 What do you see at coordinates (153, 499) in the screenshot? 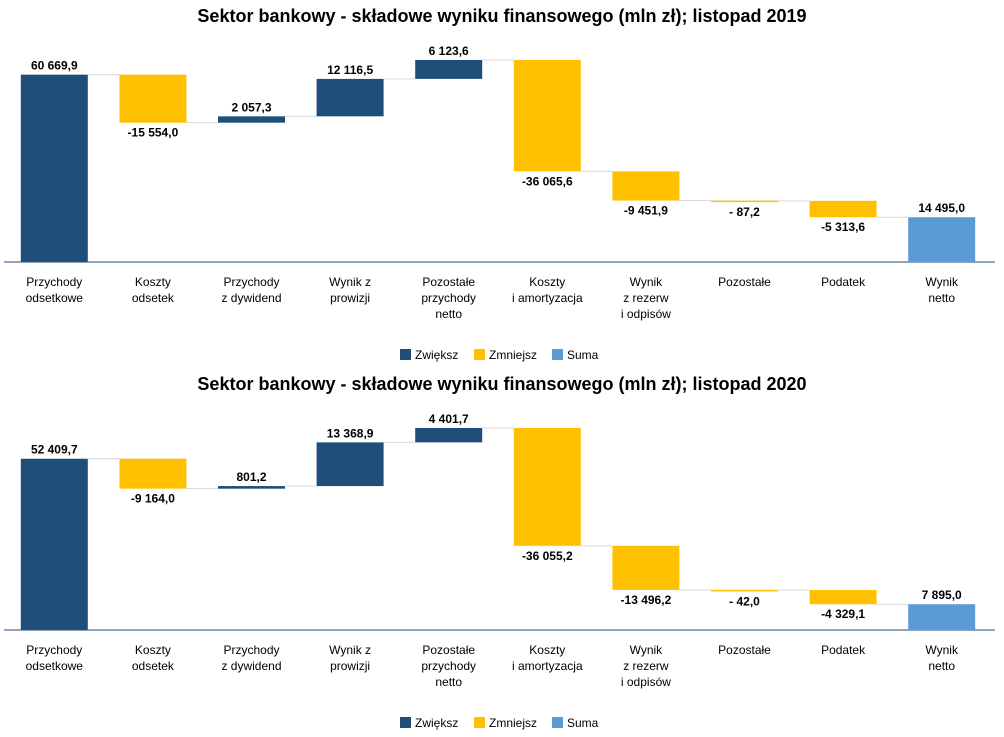
I see `value-label: -9 164,0` at bounding box center [153, 499].